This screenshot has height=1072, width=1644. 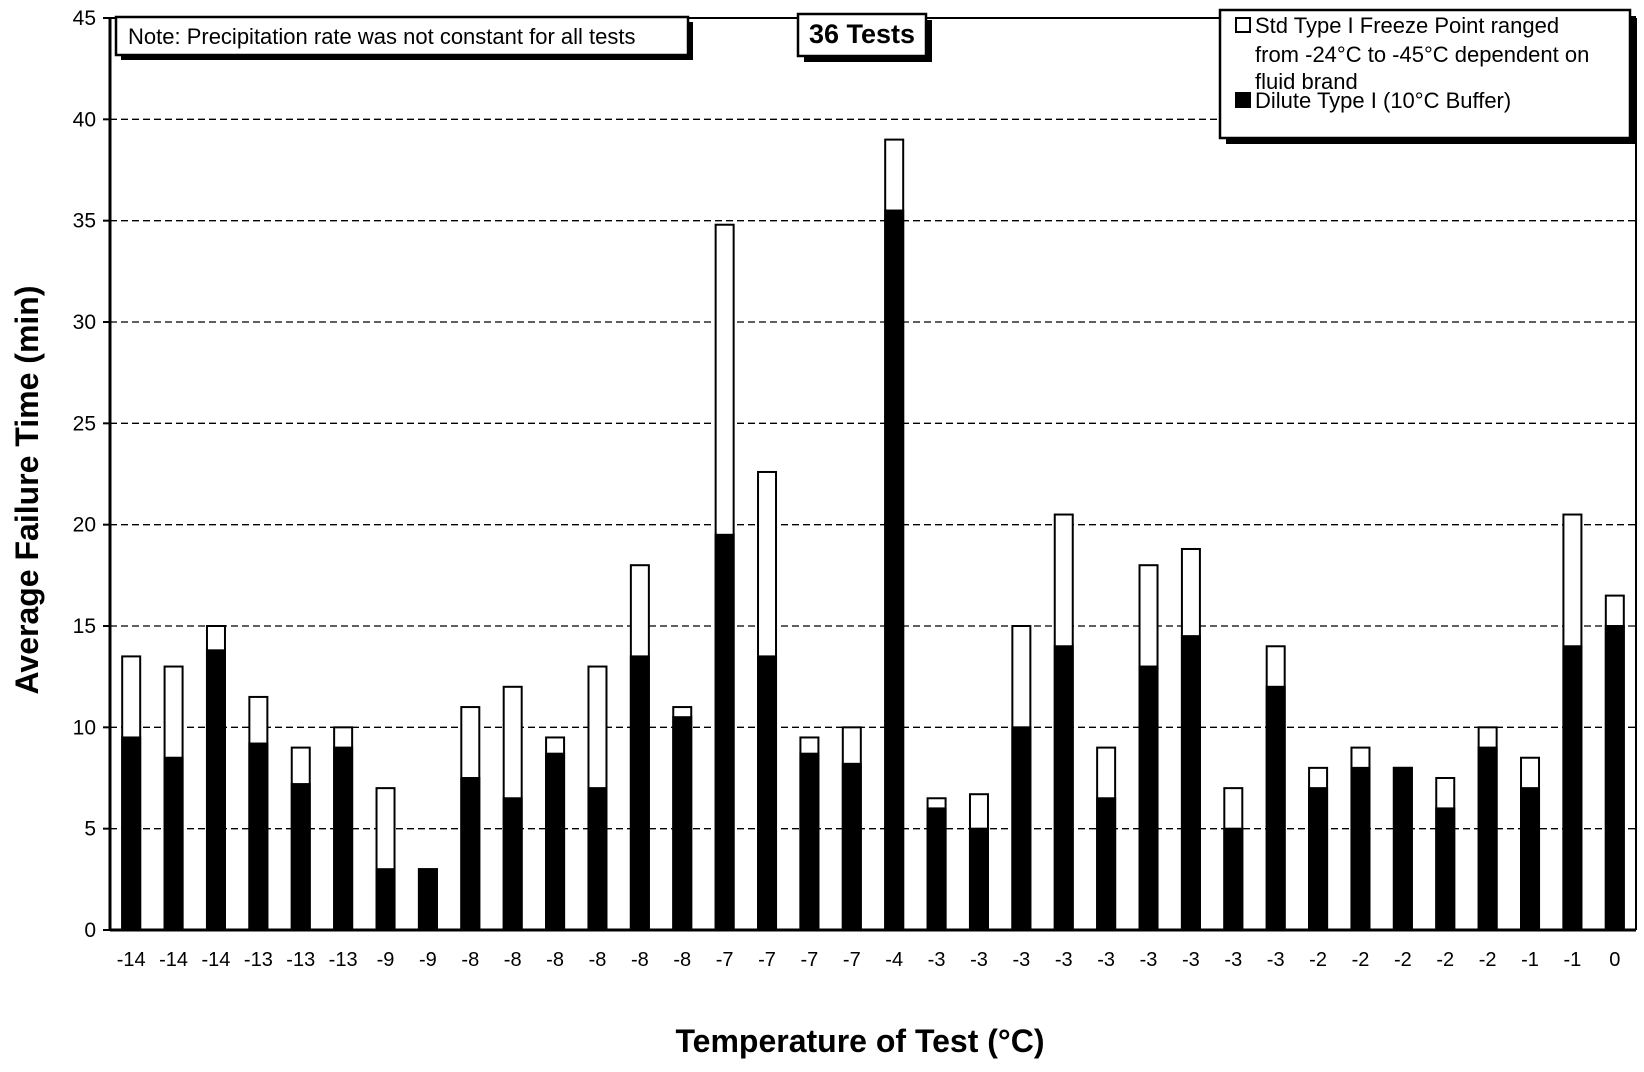 I want to click on y-tick-label: 5, so click(x=90, y=829).